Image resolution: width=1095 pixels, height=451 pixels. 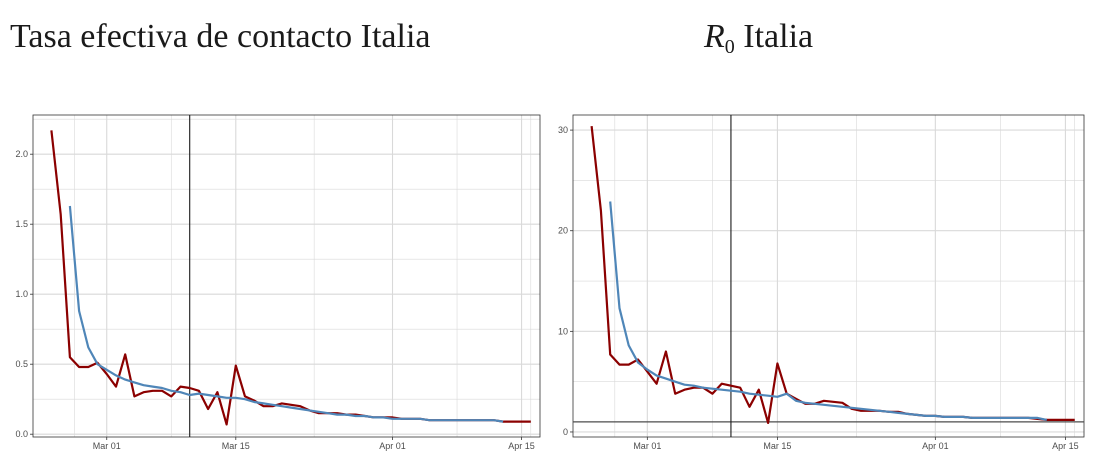 I want to click on chart-title-right: R0 Italia, so click(x=758, y=38).